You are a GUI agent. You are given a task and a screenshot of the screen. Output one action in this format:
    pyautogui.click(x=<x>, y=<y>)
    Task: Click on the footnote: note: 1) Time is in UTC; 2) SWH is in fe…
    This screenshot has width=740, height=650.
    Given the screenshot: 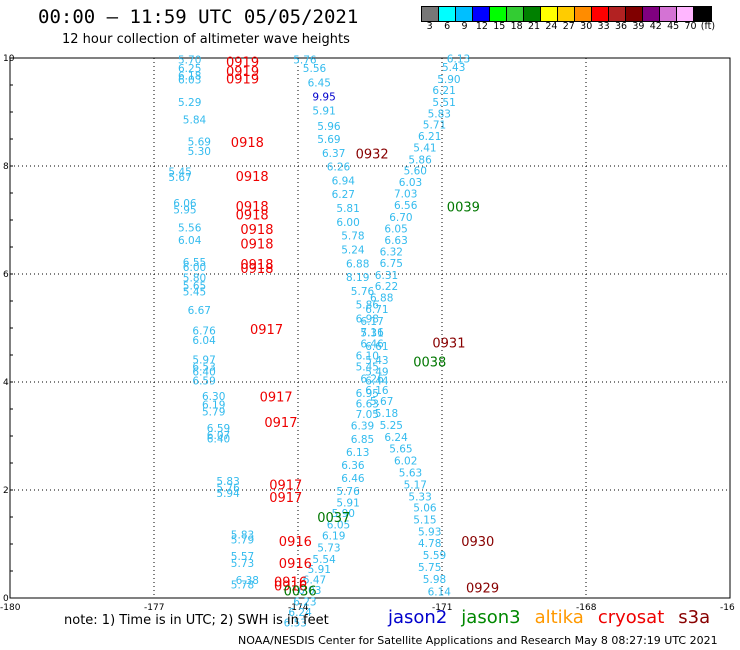 What is the action you would take?
    pyautogui.click(x=196, y=620)
    